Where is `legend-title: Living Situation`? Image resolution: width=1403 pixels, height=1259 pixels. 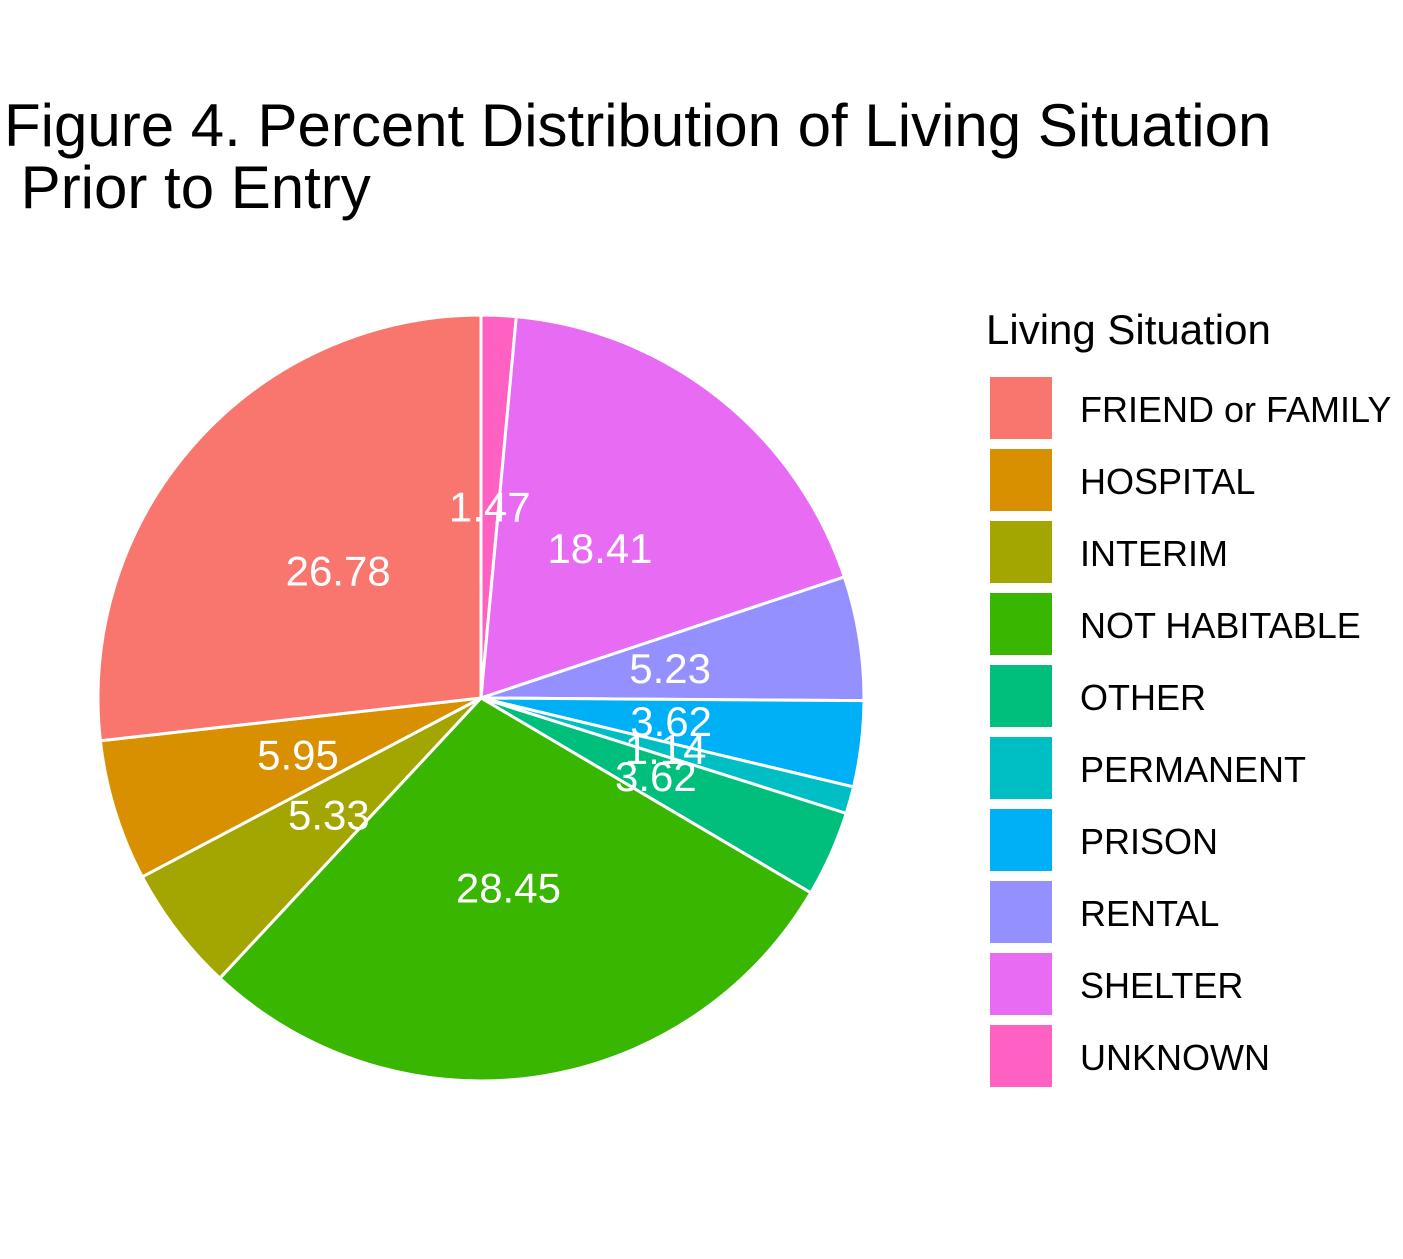
legend-title: Living Situation is located at coordinates (1128, 329).